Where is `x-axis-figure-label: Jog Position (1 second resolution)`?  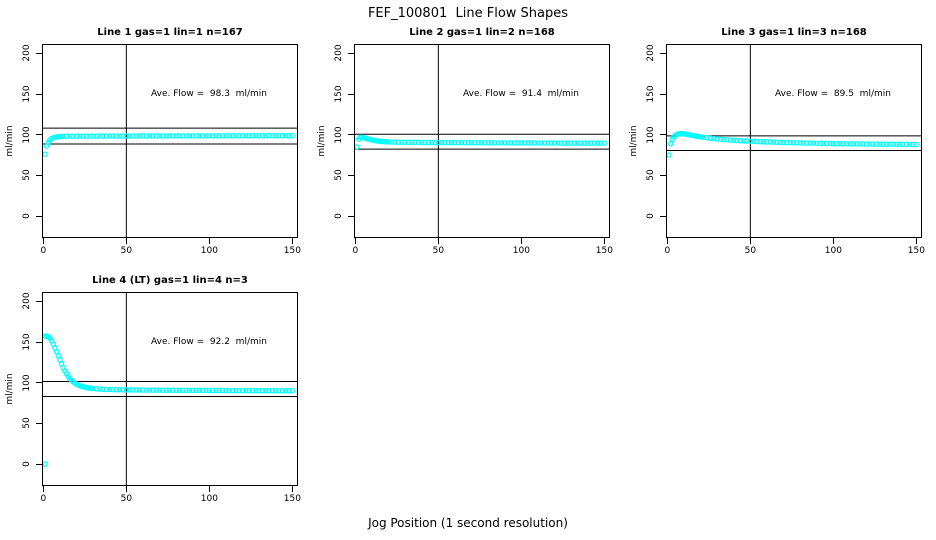
x-axis-figure-label: Jog Position (1 second resolution) is located at coordinates (468, 523).